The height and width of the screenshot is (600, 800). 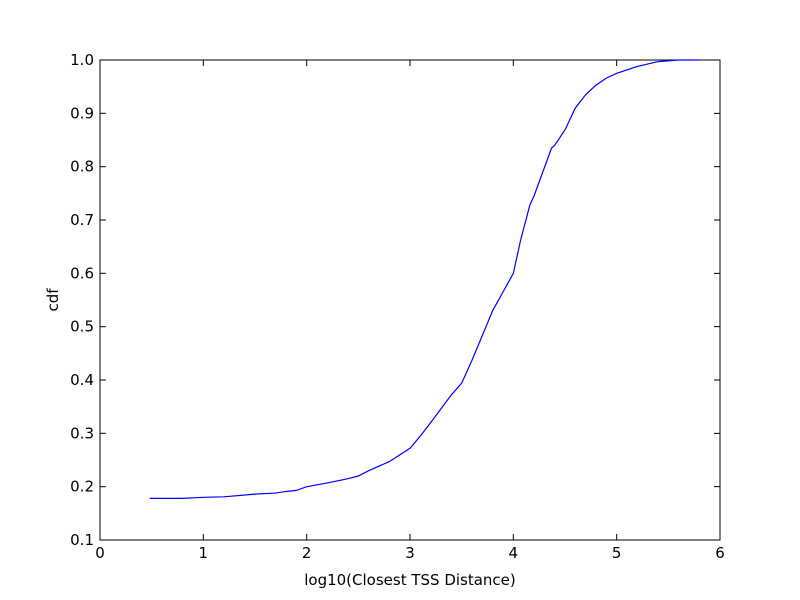 I want to click on y-tick-label: 0.4, so click(x=82, y=380).